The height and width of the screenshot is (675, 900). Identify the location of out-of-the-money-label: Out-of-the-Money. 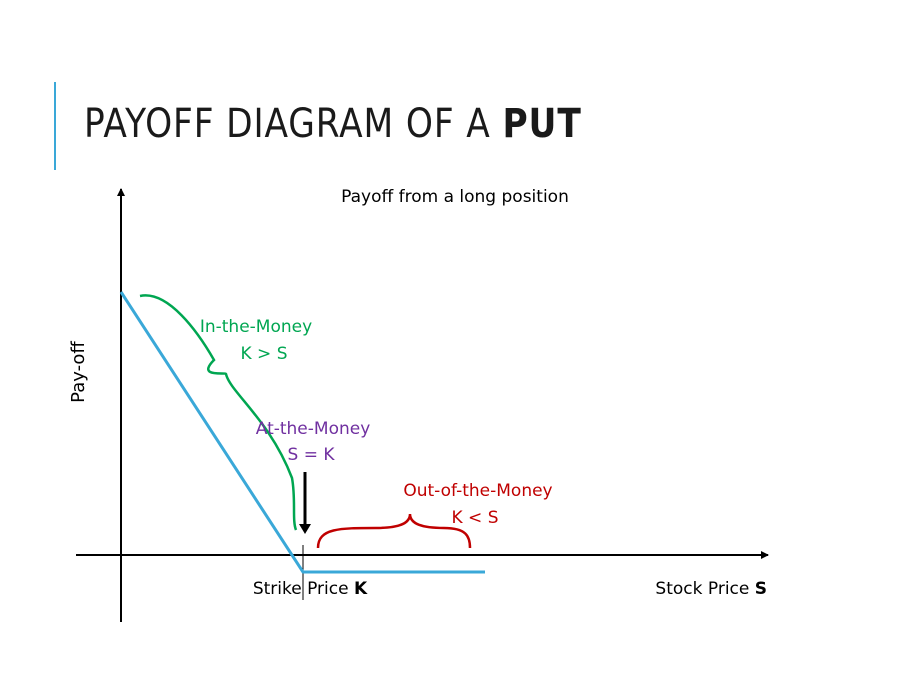
(477, 491).